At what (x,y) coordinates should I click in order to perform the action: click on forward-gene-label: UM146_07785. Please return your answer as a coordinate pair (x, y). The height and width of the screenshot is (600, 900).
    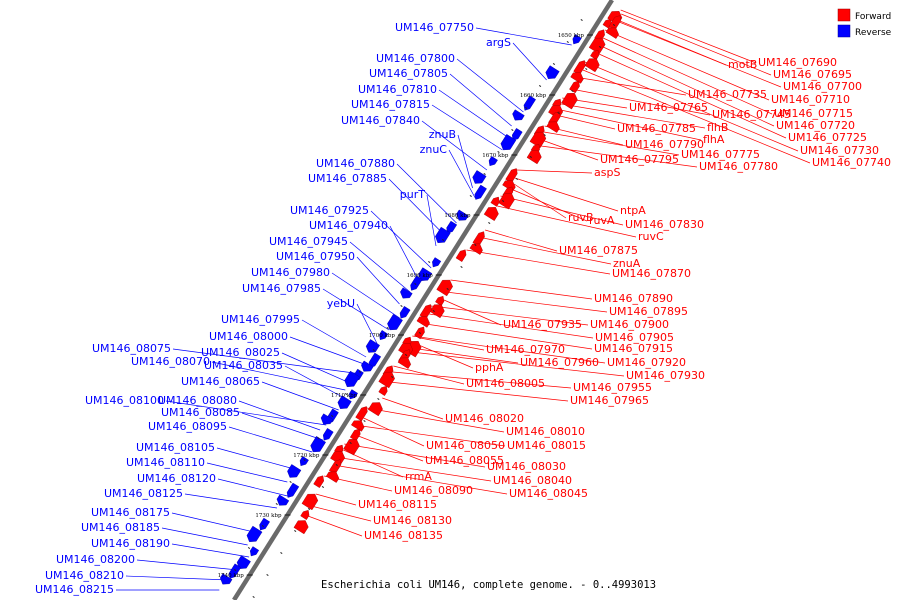
    Looking at the image, I should click on (656, 128).